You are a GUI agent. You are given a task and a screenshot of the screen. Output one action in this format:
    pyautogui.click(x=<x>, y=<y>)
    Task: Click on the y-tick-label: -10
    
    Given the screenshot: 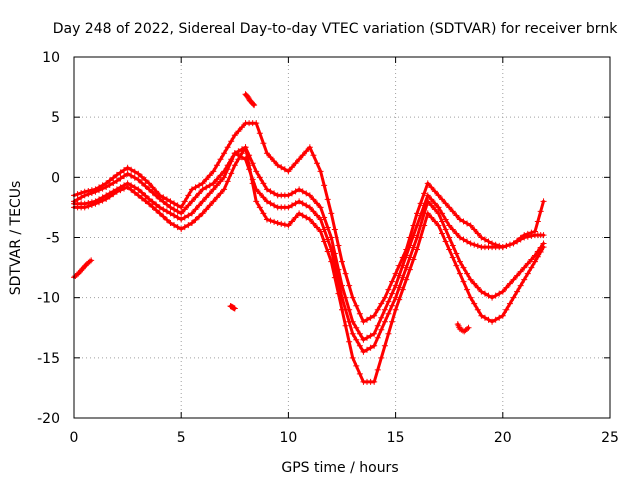 What is the action you would take?
    pyautogui.click(x=48, y=299)
    